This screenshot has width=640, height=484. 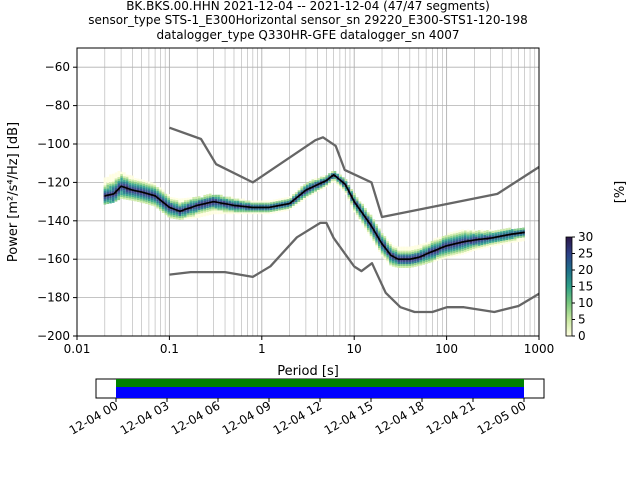 What do you see at coordinates (354, 267) in the screenshot?
I see `low-noise-model-line` at bounding box center [354, 267].